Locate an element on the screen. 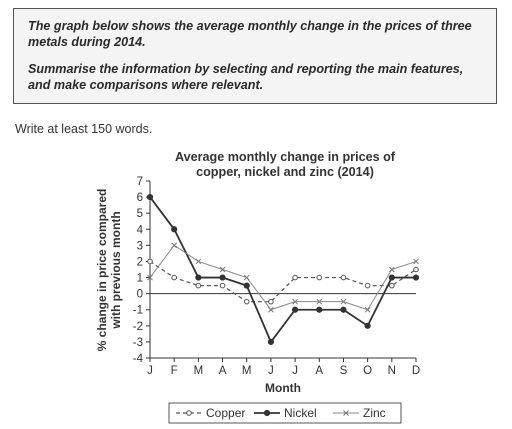 The height and width of the screenshot is (429, 512). x-axis-title: Month is located at coordinates (283, 388).